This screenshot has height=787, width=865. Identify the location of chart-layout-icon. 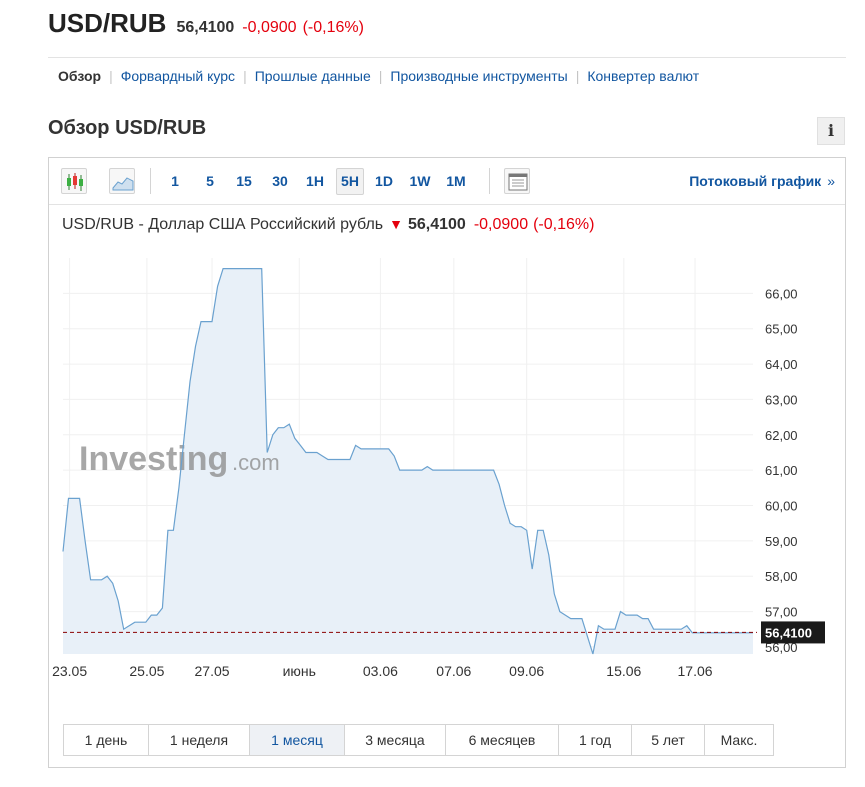
(517, 181).